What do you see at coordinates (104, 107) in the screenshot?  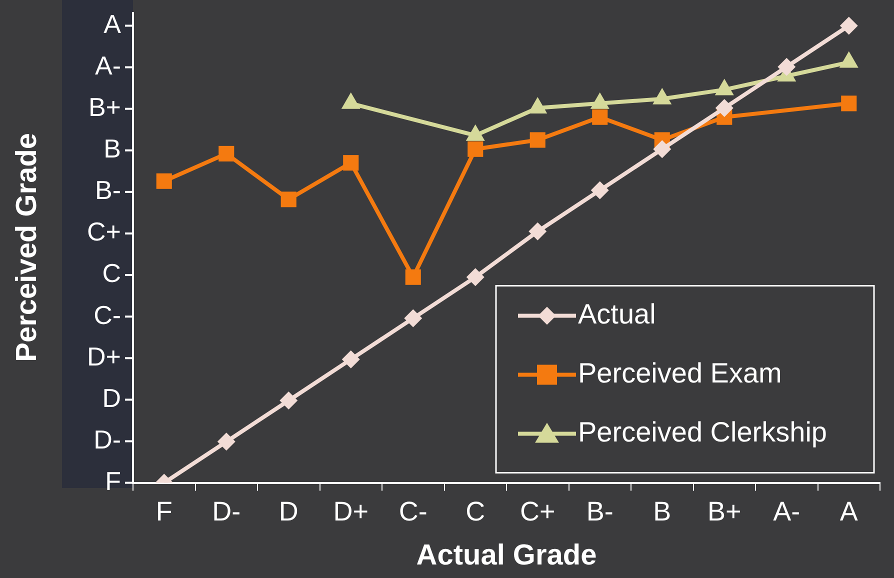 I see `text: B+` at bounding box center [104, 107].